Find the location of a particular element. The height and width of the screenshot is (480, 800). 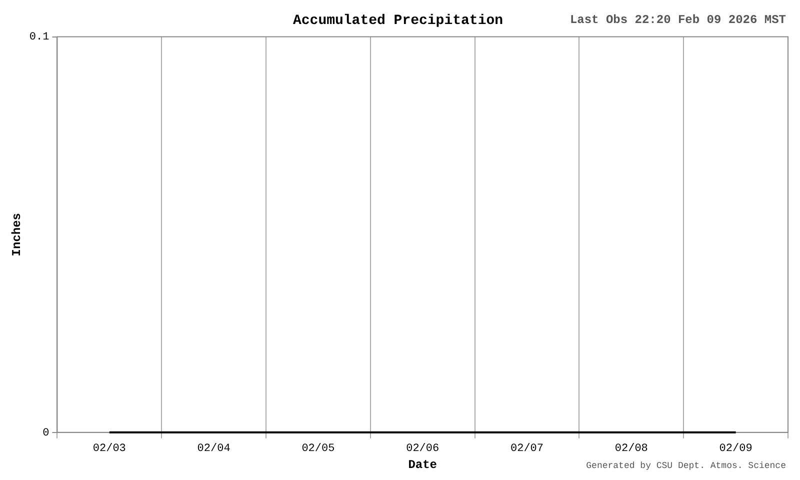

y-axis-title: Inches is located at coordinates (17, 234).